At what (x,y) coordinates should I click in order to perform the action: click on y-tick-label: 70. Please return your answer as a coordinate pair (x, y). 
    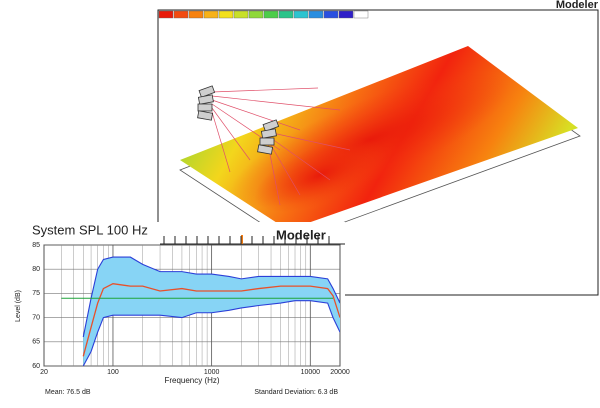
    Looking at the image, I should click on (36, 317).